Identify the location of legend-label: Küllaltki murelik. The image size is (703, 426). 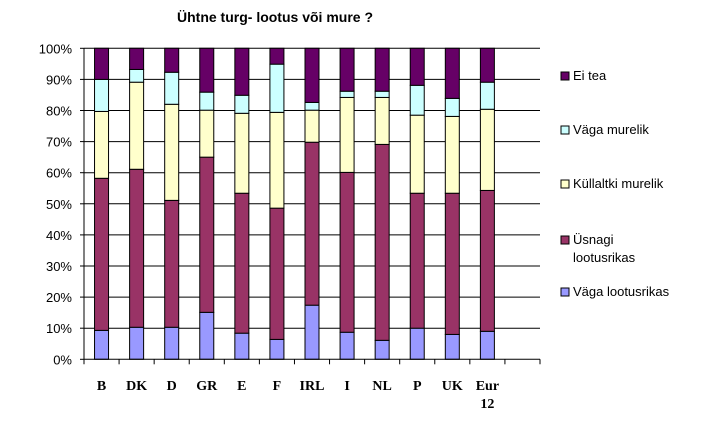
(618, 183).